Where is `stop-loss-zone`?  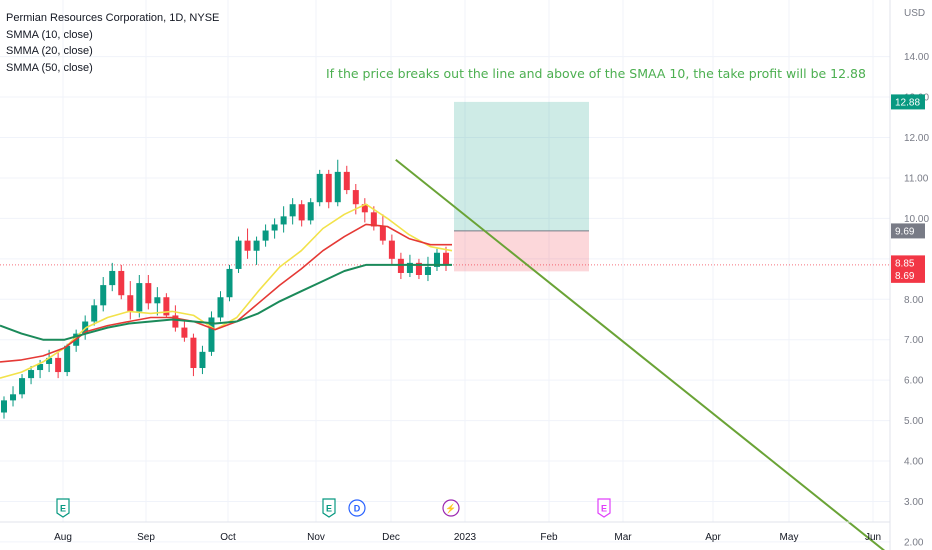 stop-loss-zone is located at coordinates (521, 251).